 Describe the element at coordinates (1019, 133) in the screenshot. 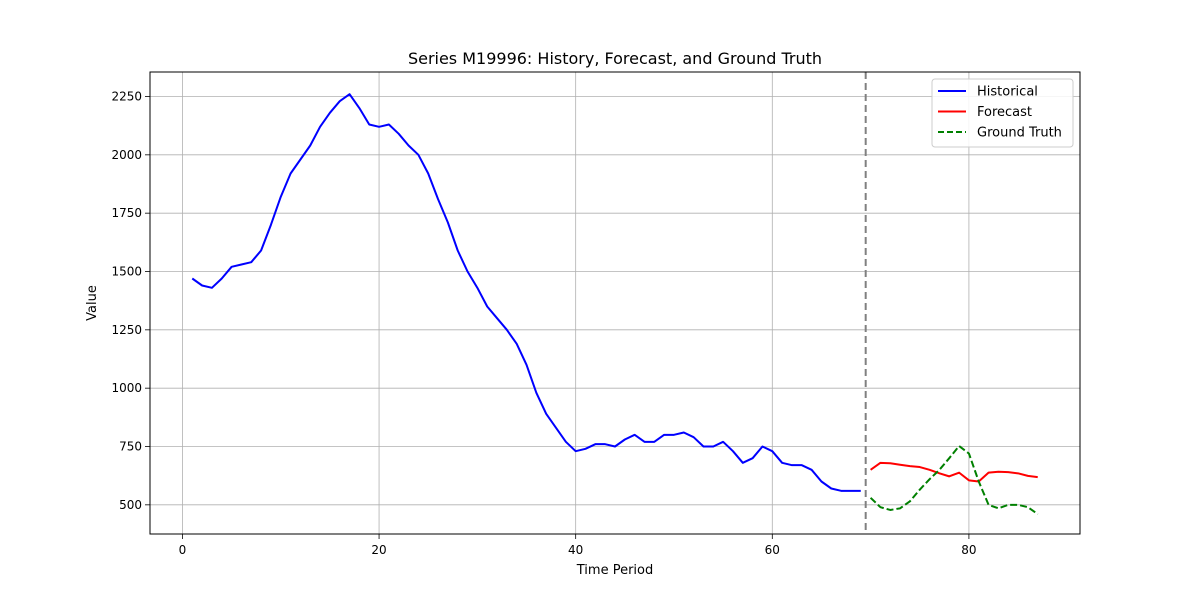

I see `legend-label-ground-truth: Ground Truth` at that location.